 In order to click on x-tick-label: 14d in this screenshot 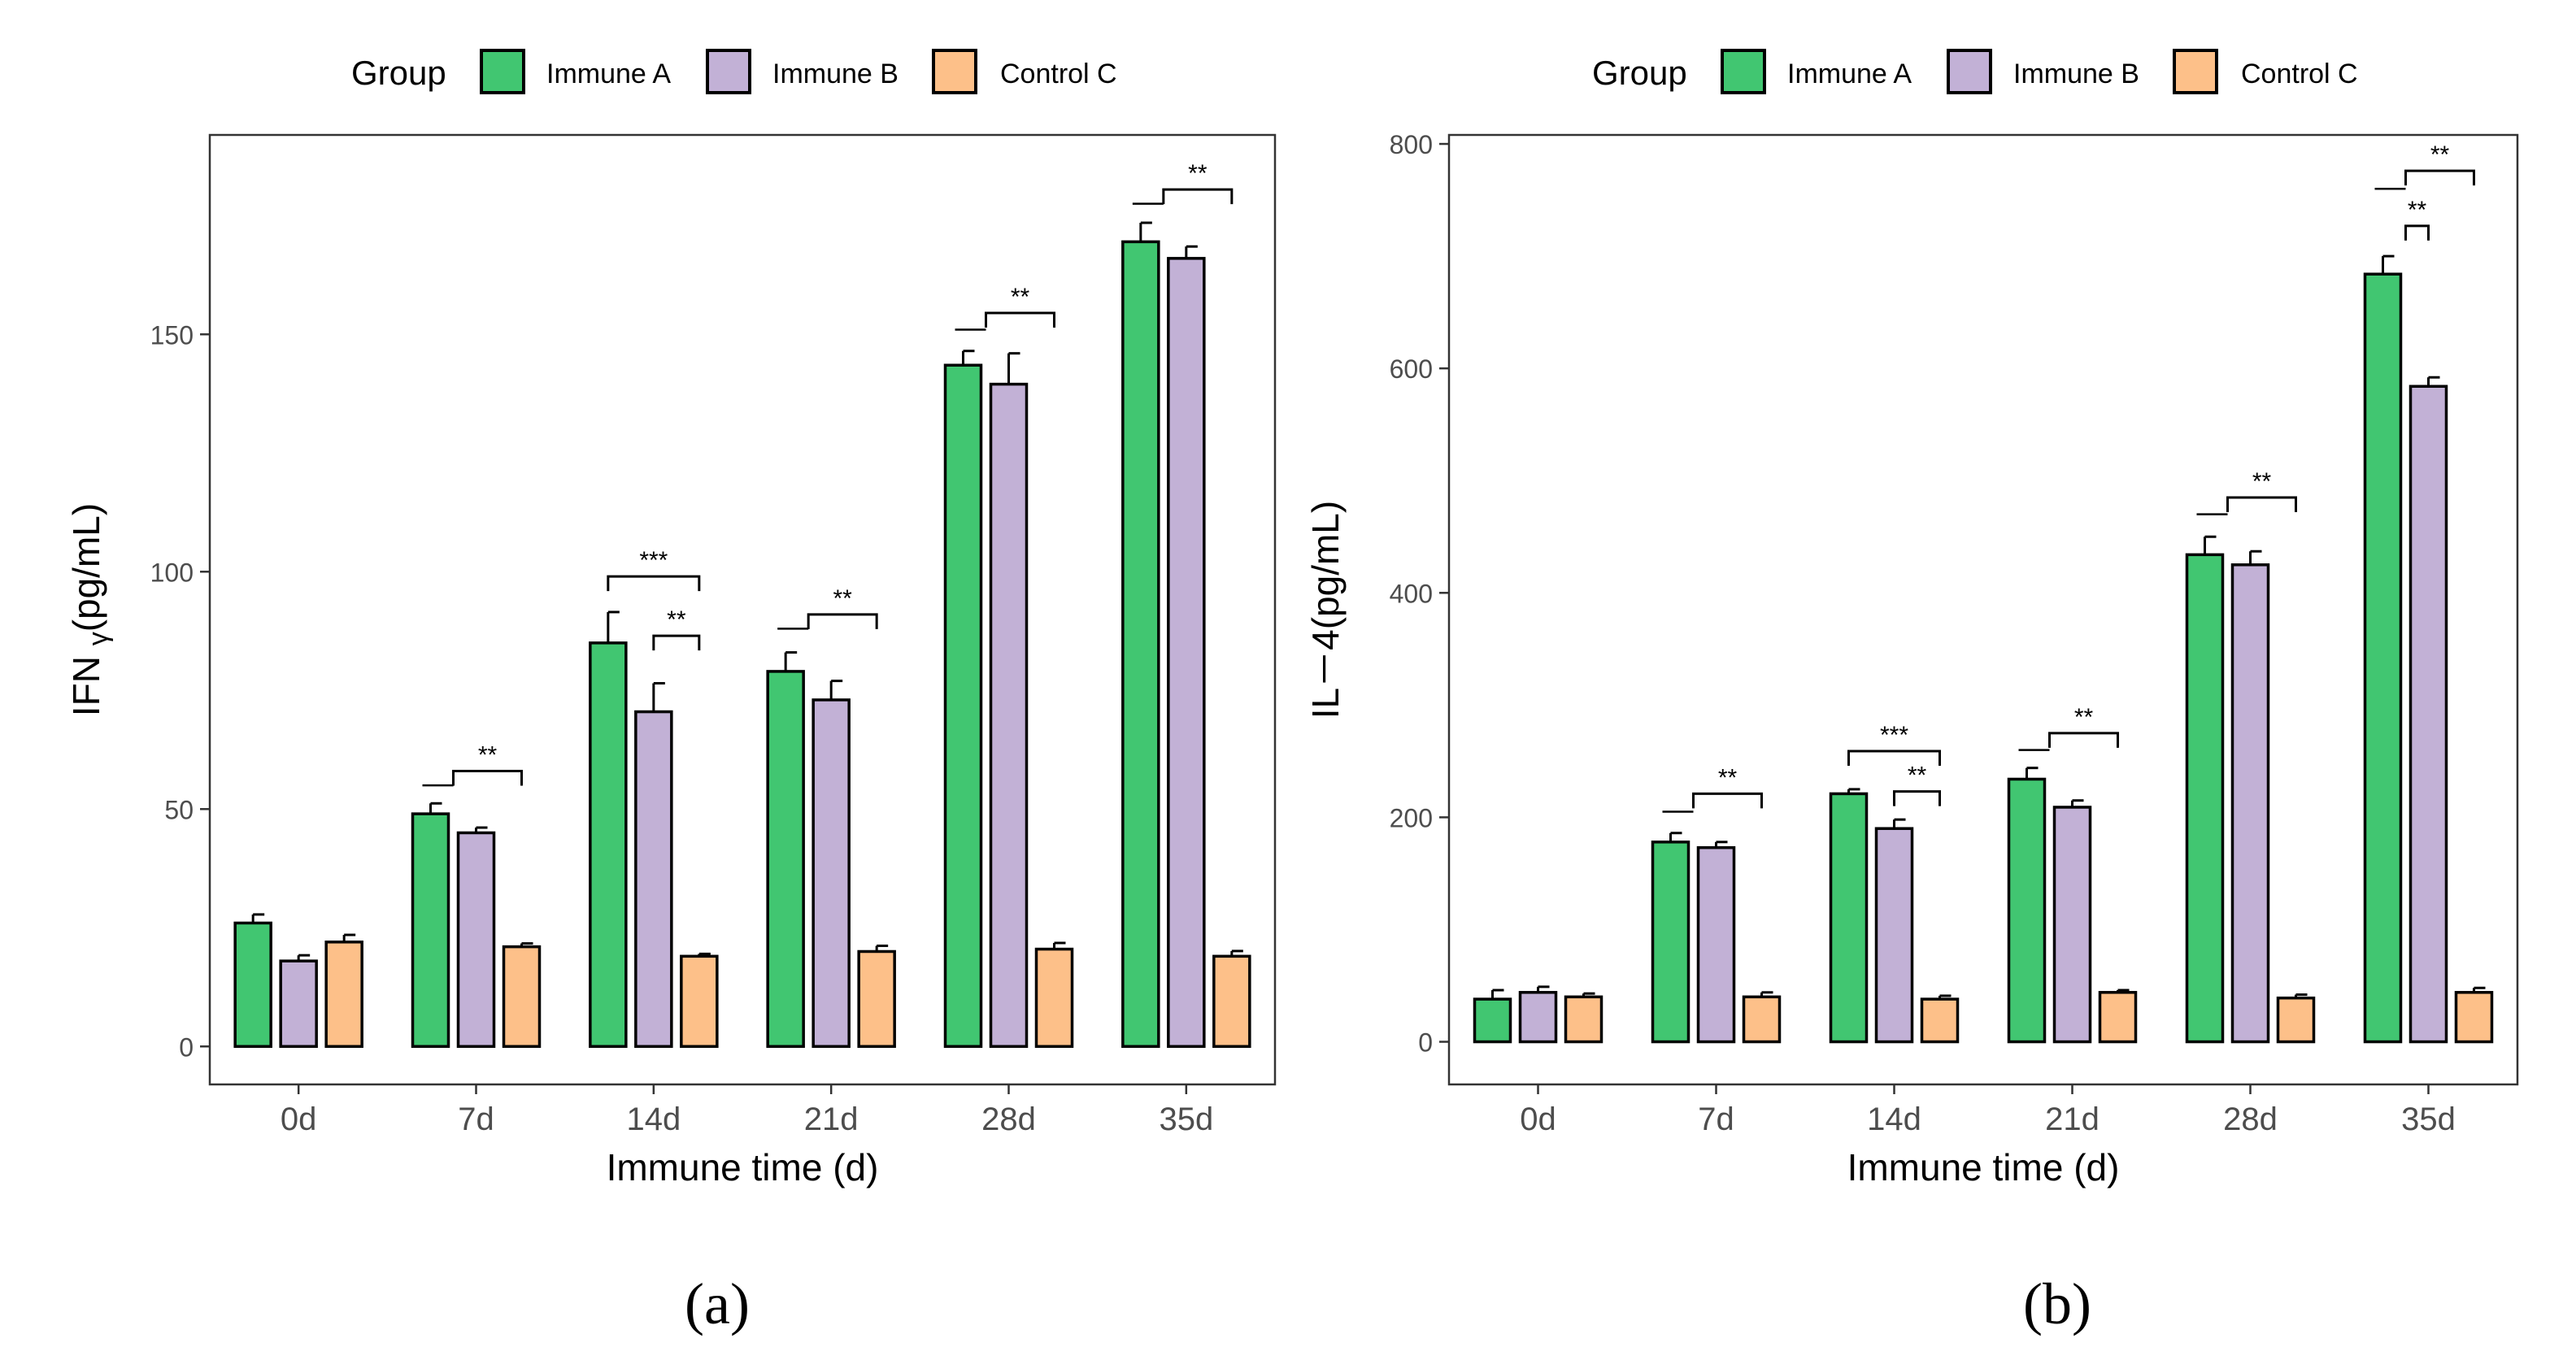, I will do `click(653, 1119)`.